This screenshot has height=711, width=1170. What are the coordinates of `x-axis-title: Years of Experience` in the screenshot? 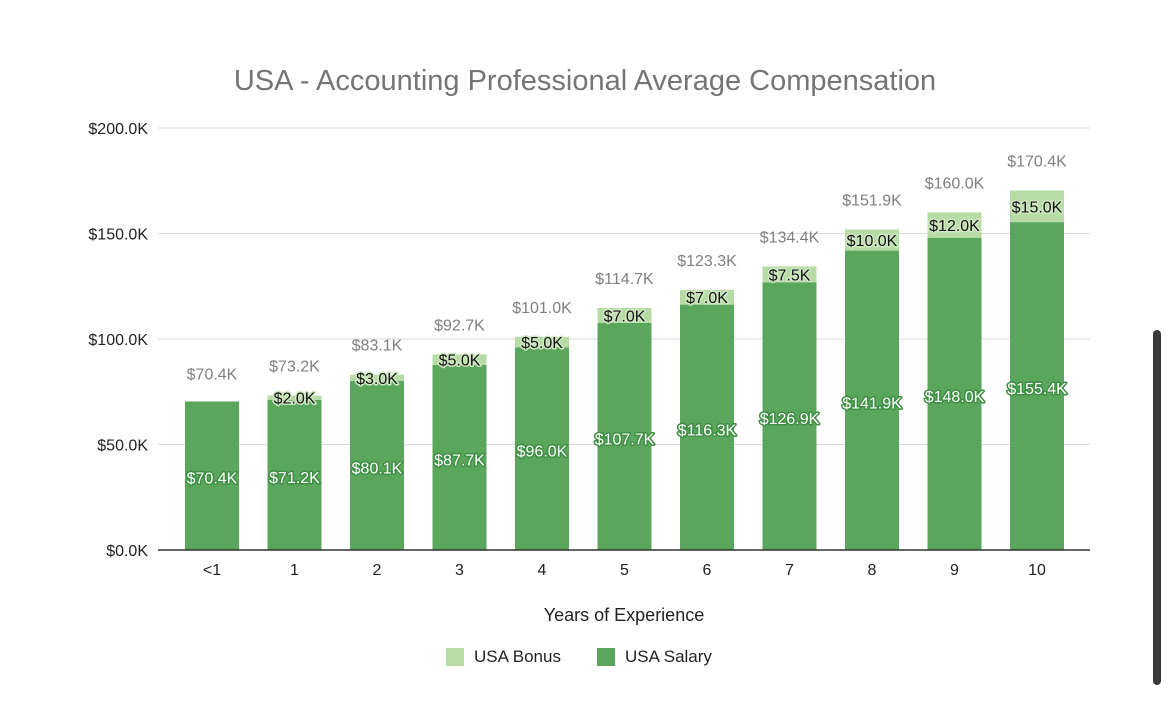 It's located at (624, 615).